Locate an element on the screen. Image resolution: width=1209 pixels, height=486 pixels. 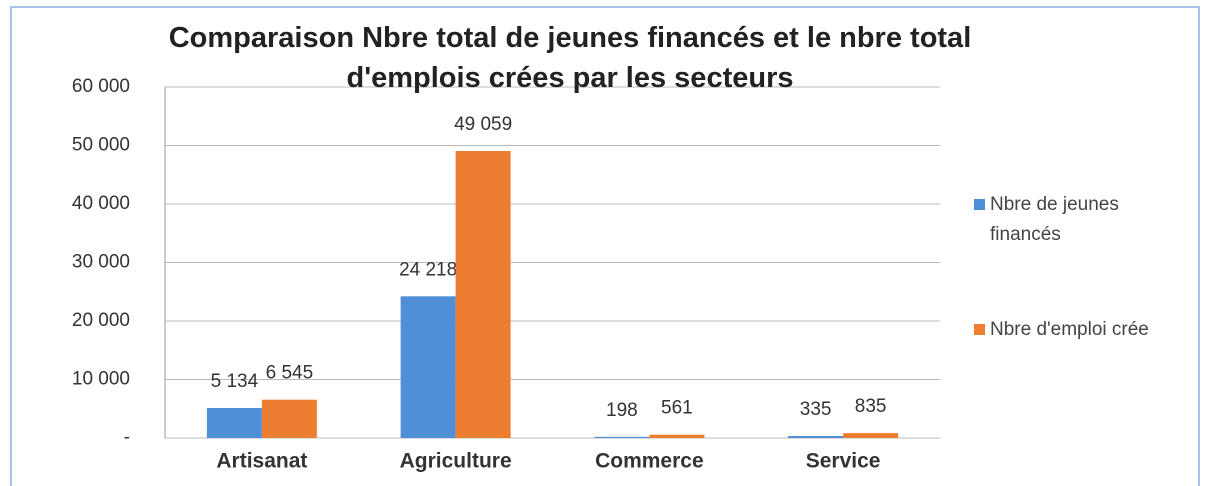
value-label: 335 is located at coordinates (816, 409).